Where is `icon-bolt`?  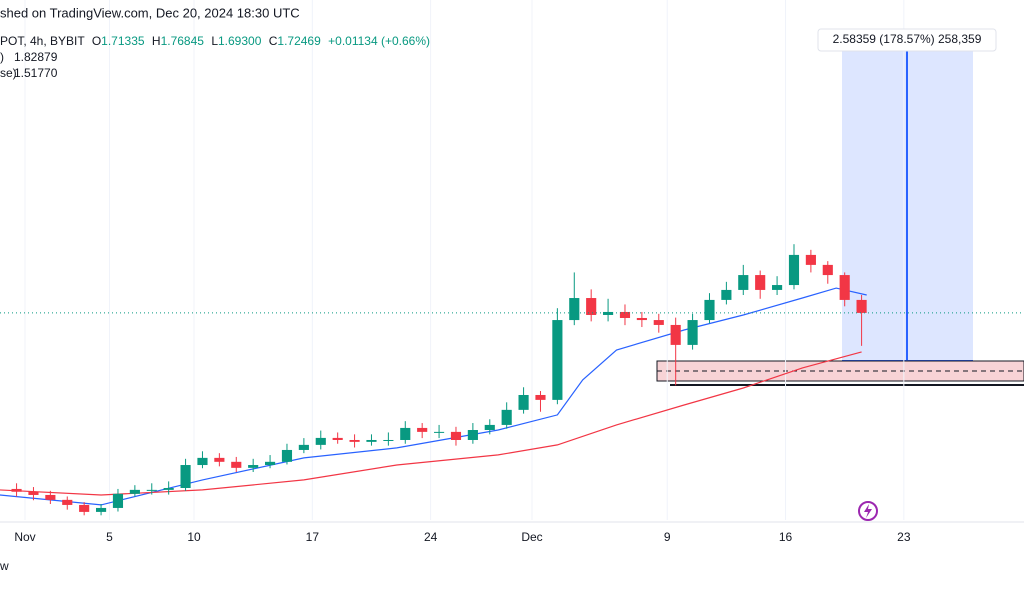
icon-bolt is located at coordinates (868, 511).